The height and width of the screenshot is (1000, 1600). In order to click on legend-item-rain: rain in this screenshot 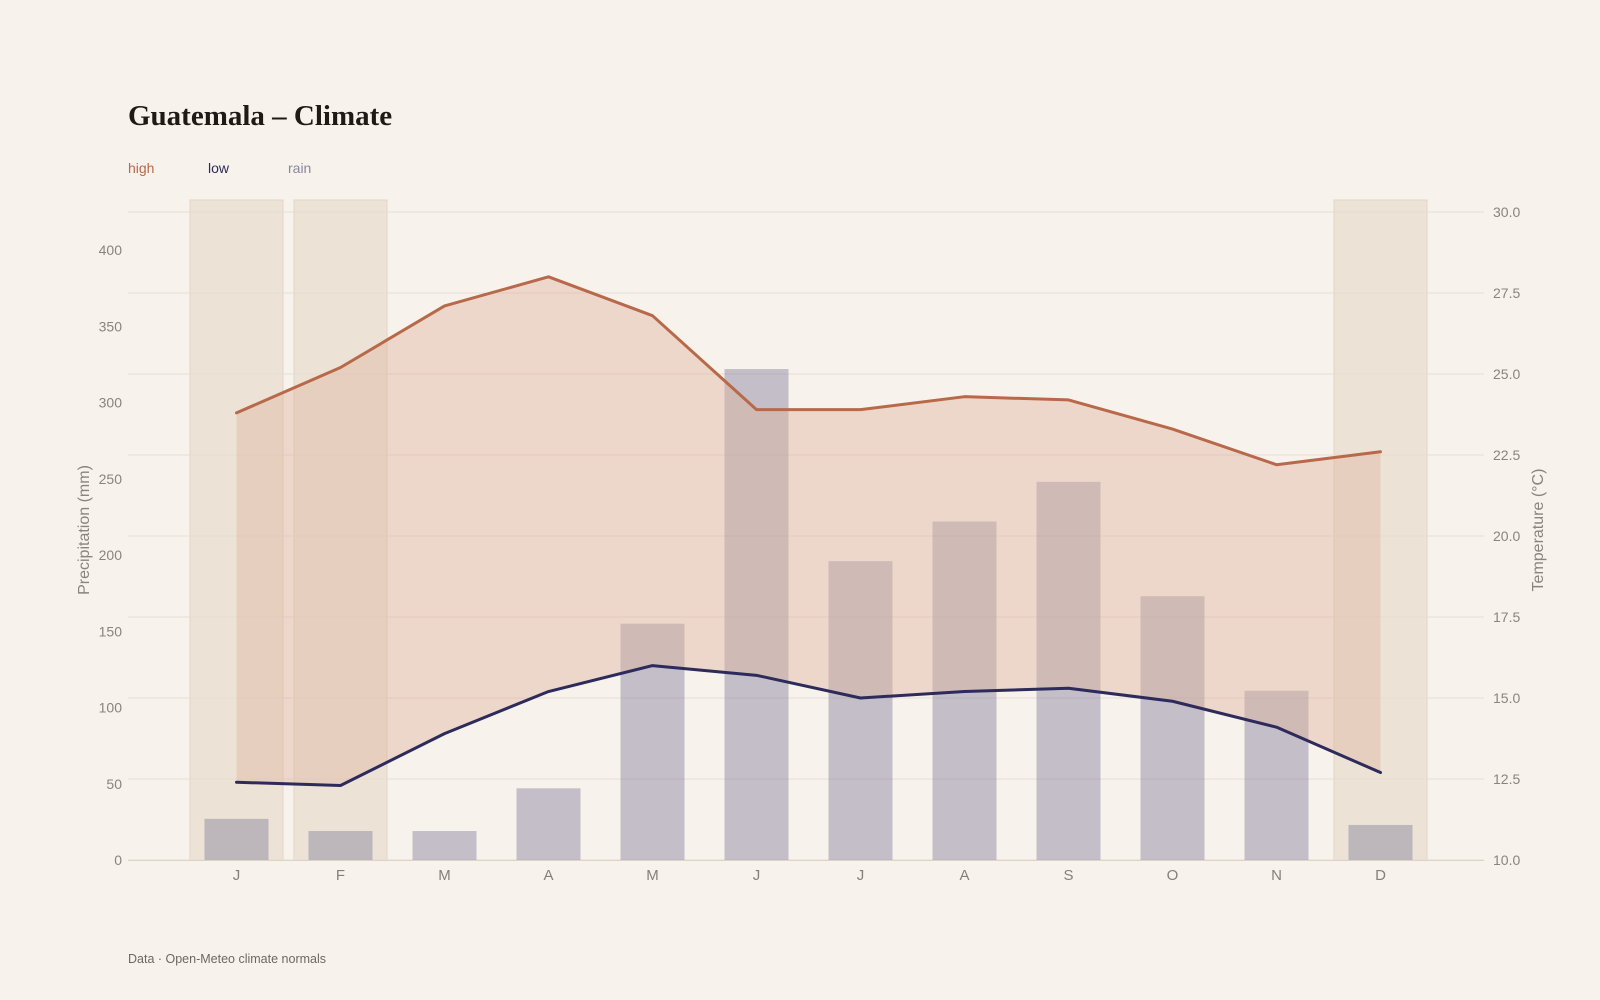, I will do `click(300, 168)`.